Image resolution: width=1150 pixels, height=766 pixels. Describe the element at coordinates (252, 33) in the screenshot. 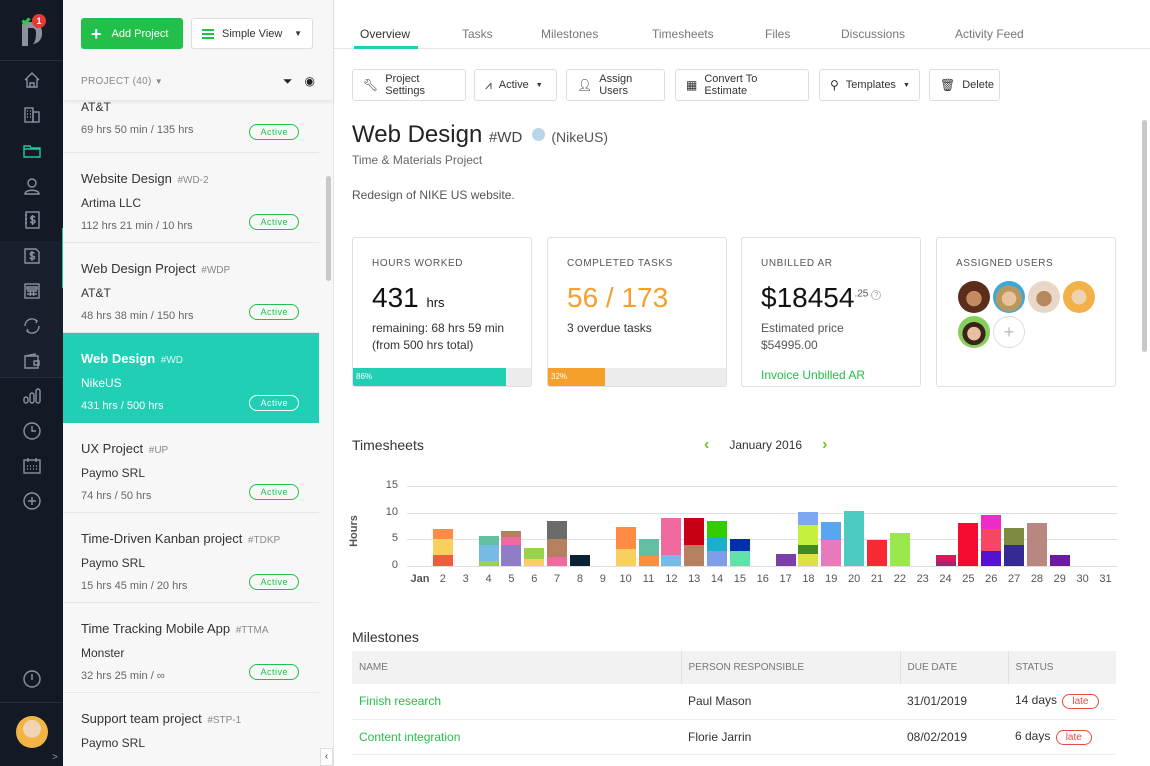

I see `view-select: Simple View ▼` at that location.